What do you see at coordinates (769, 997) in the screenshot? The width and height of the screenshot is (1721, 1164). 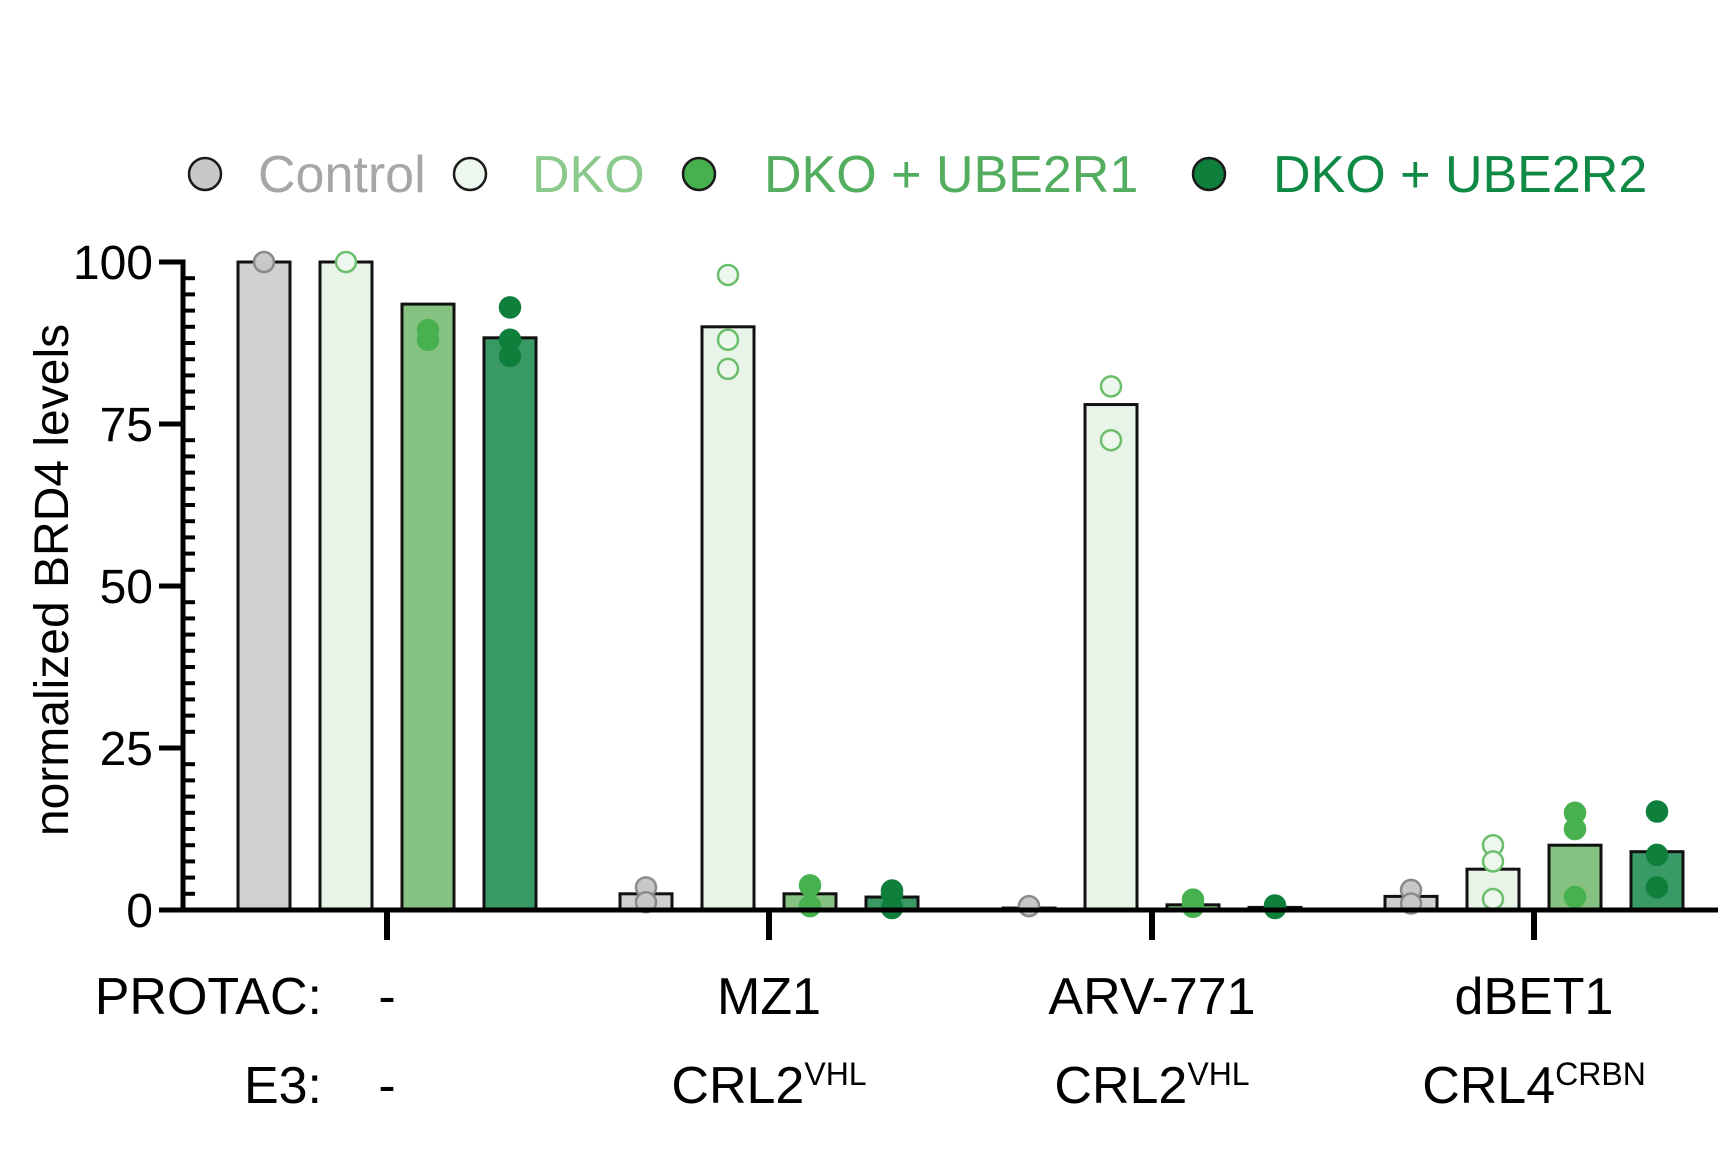 I see `protac-label: MZ1` at bounding box center [769, 997].